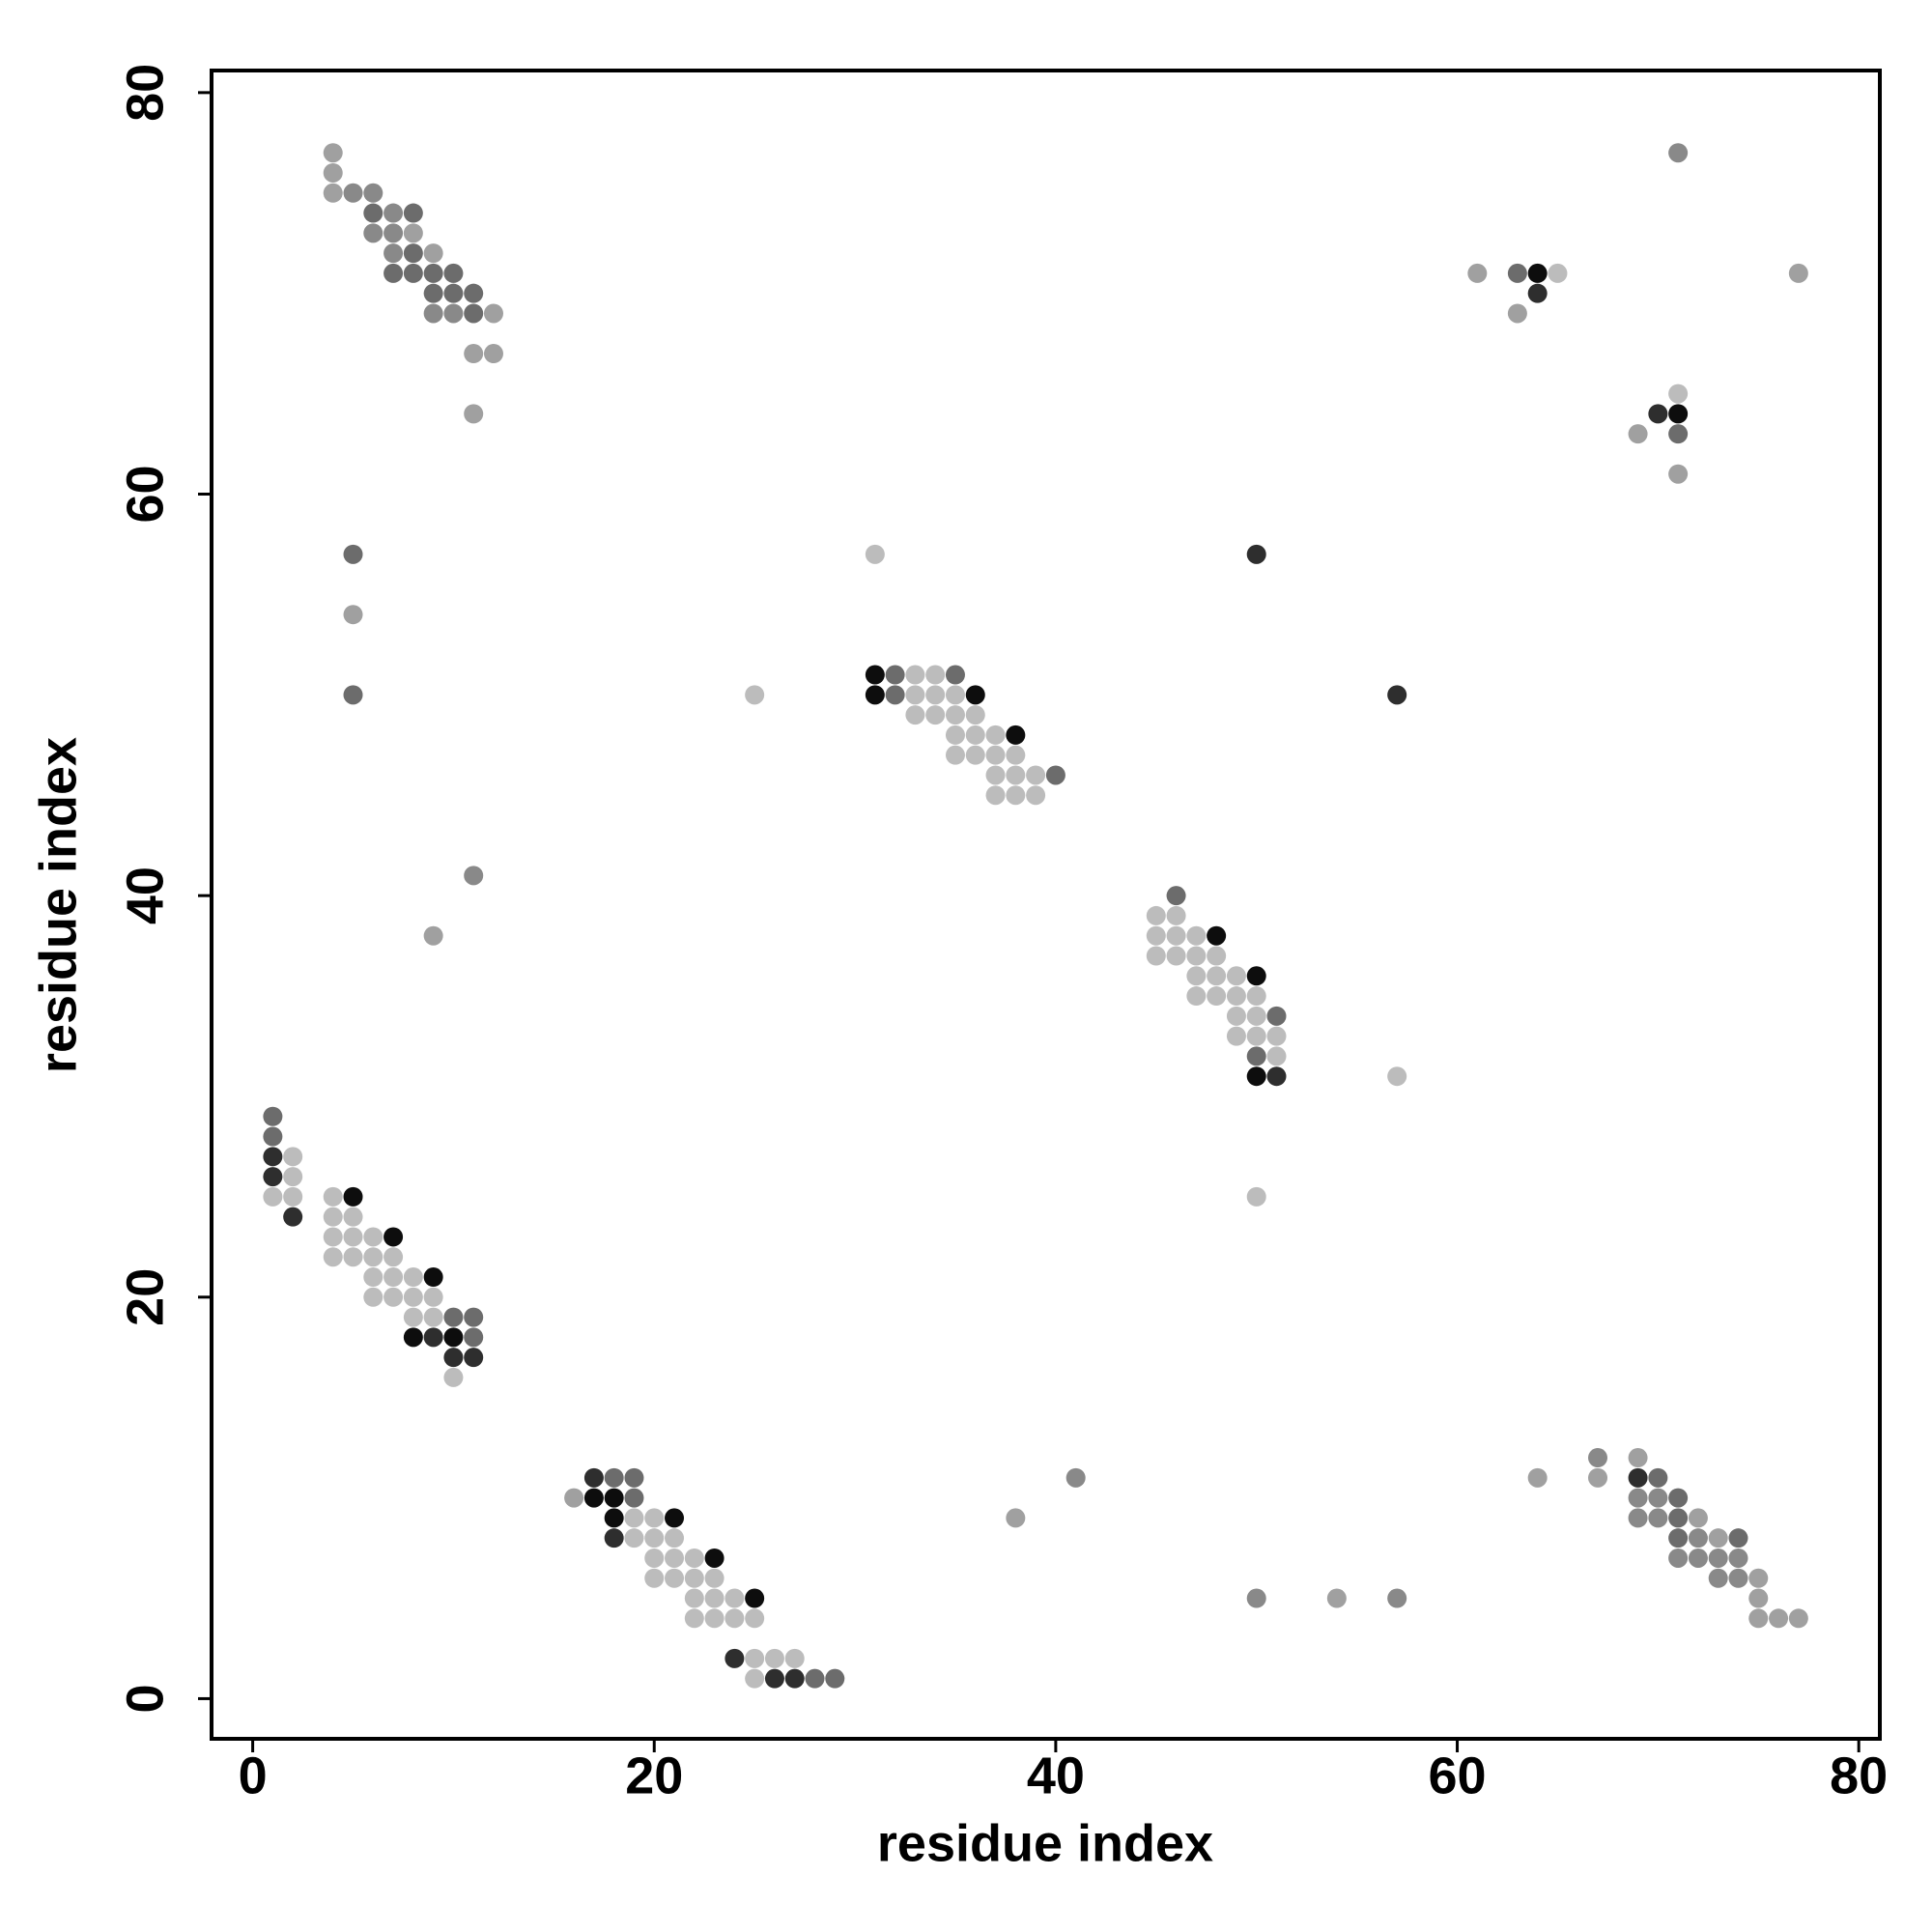 The height and width of the screenshot is (1932, 1932). I want to click on x-tick-label: 0, so click(253, 1775).